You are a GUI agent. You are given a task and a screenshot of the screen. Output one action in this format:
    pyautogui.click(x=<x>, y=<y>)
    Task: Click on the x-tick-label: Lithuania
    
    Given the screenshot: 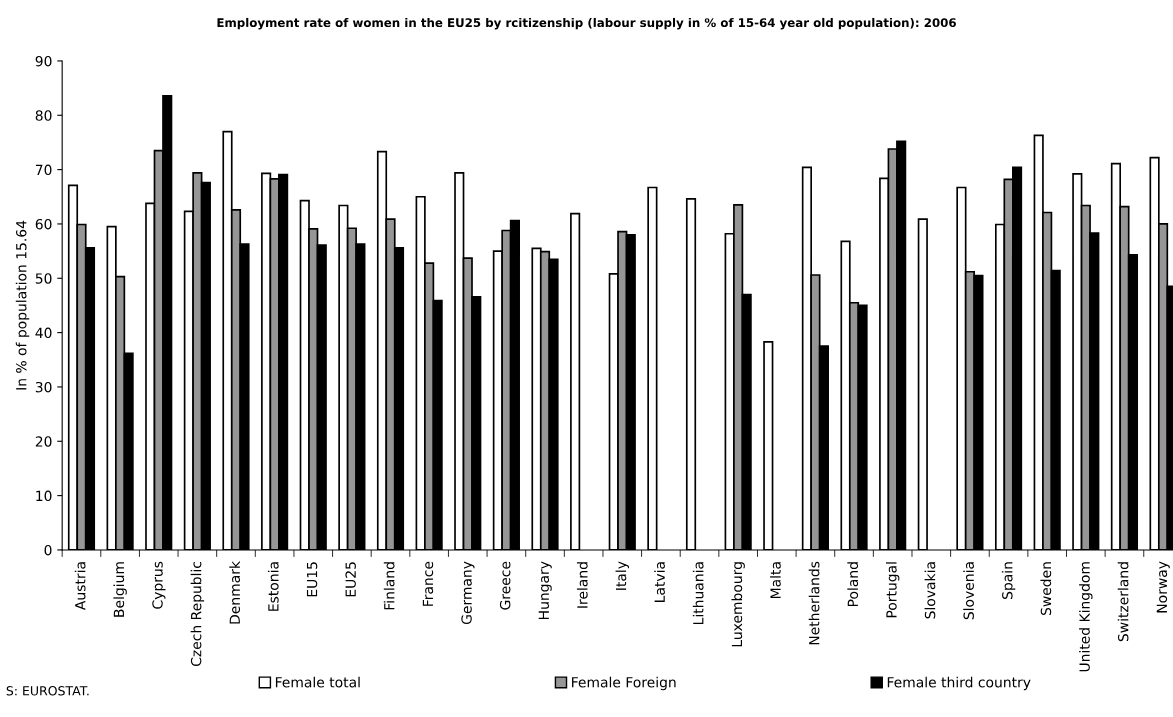 What is the action you would take?
    pyautogui.click(x=698, y=593)
    